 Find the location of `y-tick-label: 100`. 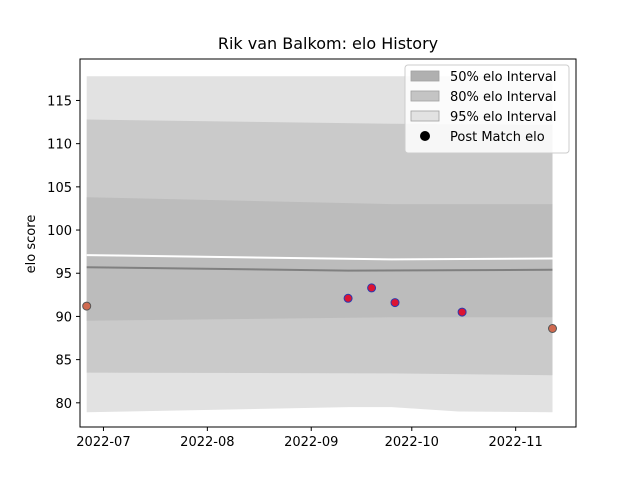

y-tick-label: 100 is located at coordinates (59, 231).